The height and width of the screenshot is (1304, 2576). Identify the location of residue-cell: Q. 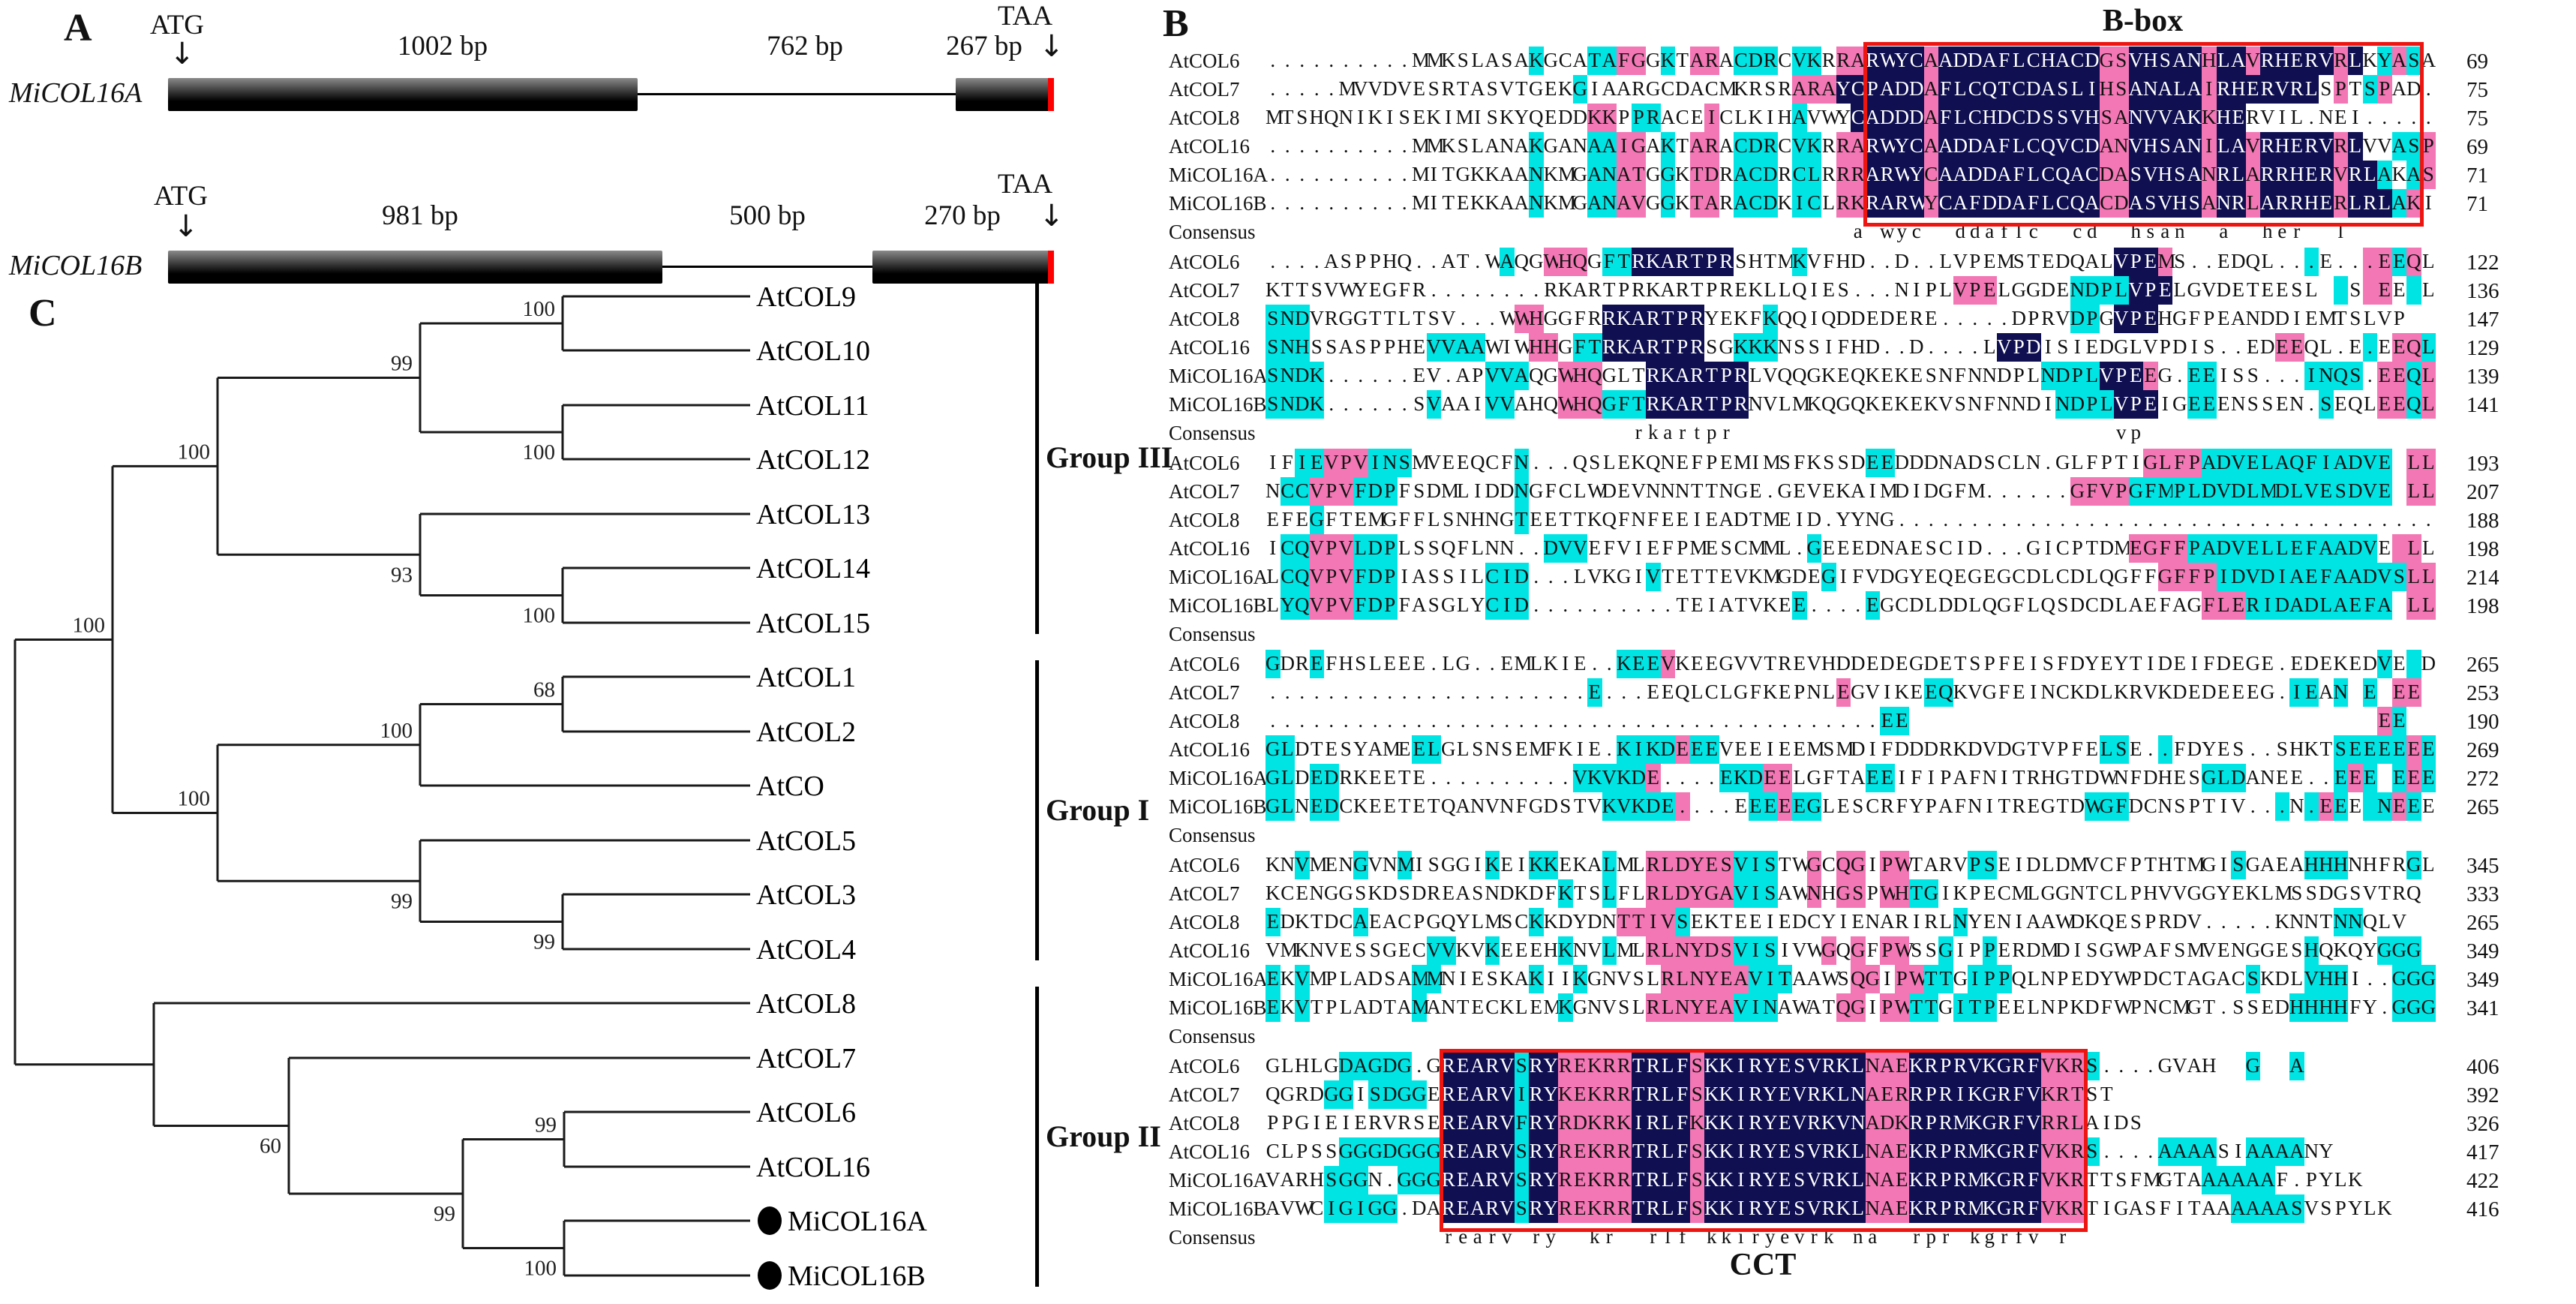
(1828, 403).